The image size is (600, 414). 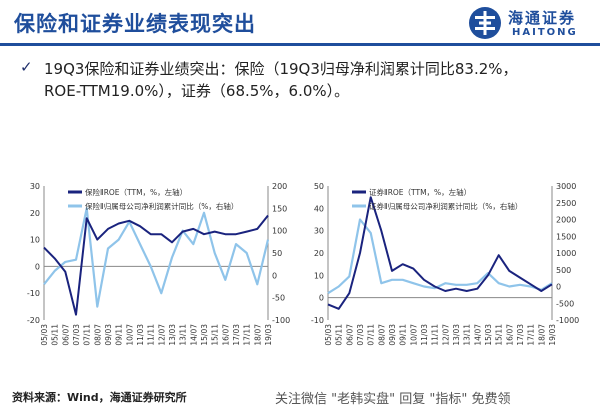 I want to click on right-tick-label: 2000, so click(x=566, y=220).